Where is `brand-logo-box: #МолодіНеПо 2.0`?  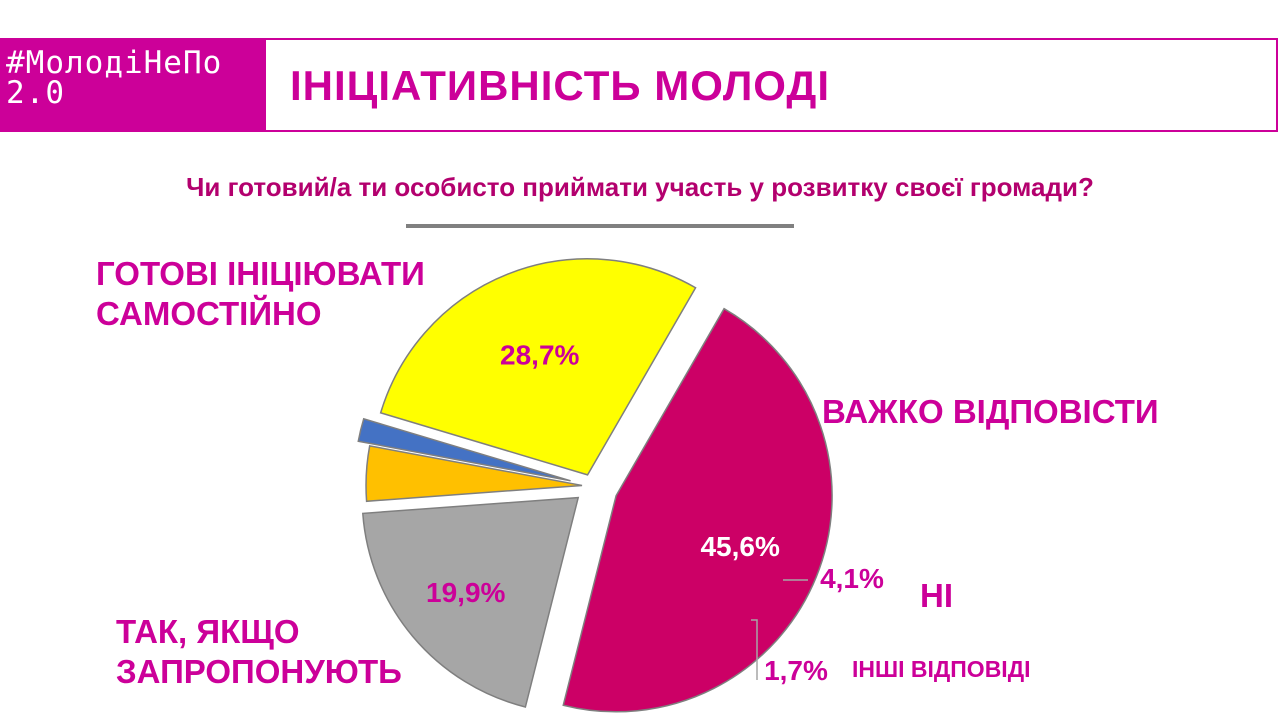 brand-logo-box: #МолодіНеПо 2.0 is located at coordinates (133, 85).